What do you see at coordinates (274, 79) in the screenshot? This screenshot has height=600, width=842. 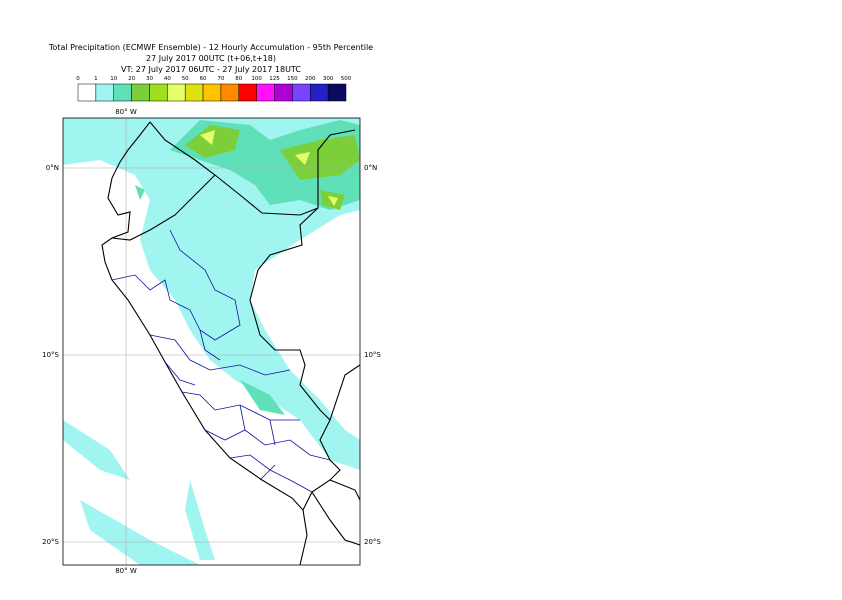 I see `legend-label: 125` at bounding box center [274, 79].